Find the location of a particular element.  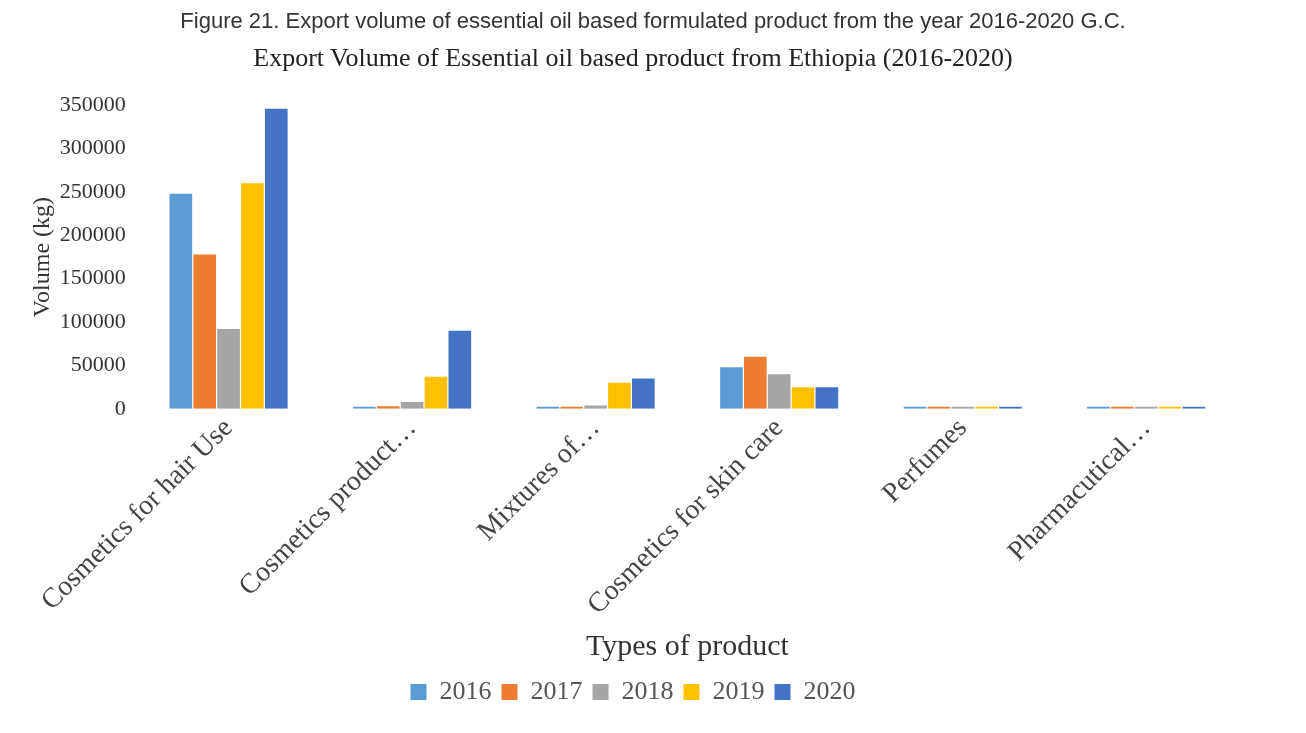

y-tick-label: 0 is located at coordinates (120, 407).